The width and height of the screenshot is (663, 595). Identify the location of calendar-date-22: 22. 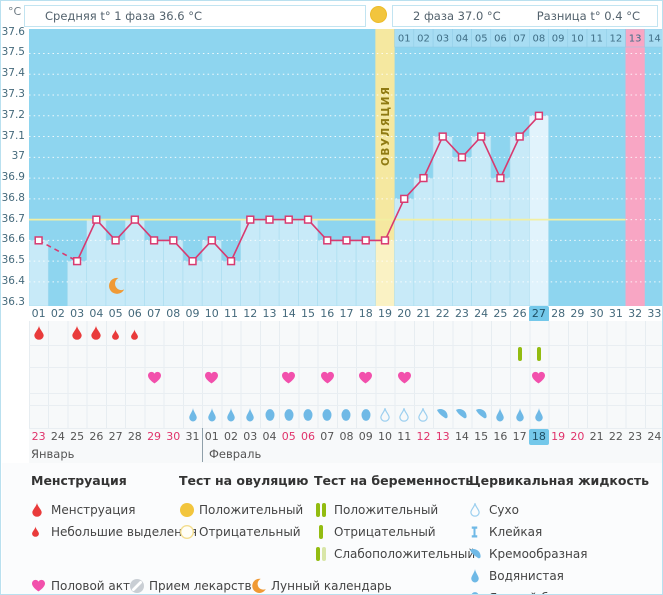
(615, 436).